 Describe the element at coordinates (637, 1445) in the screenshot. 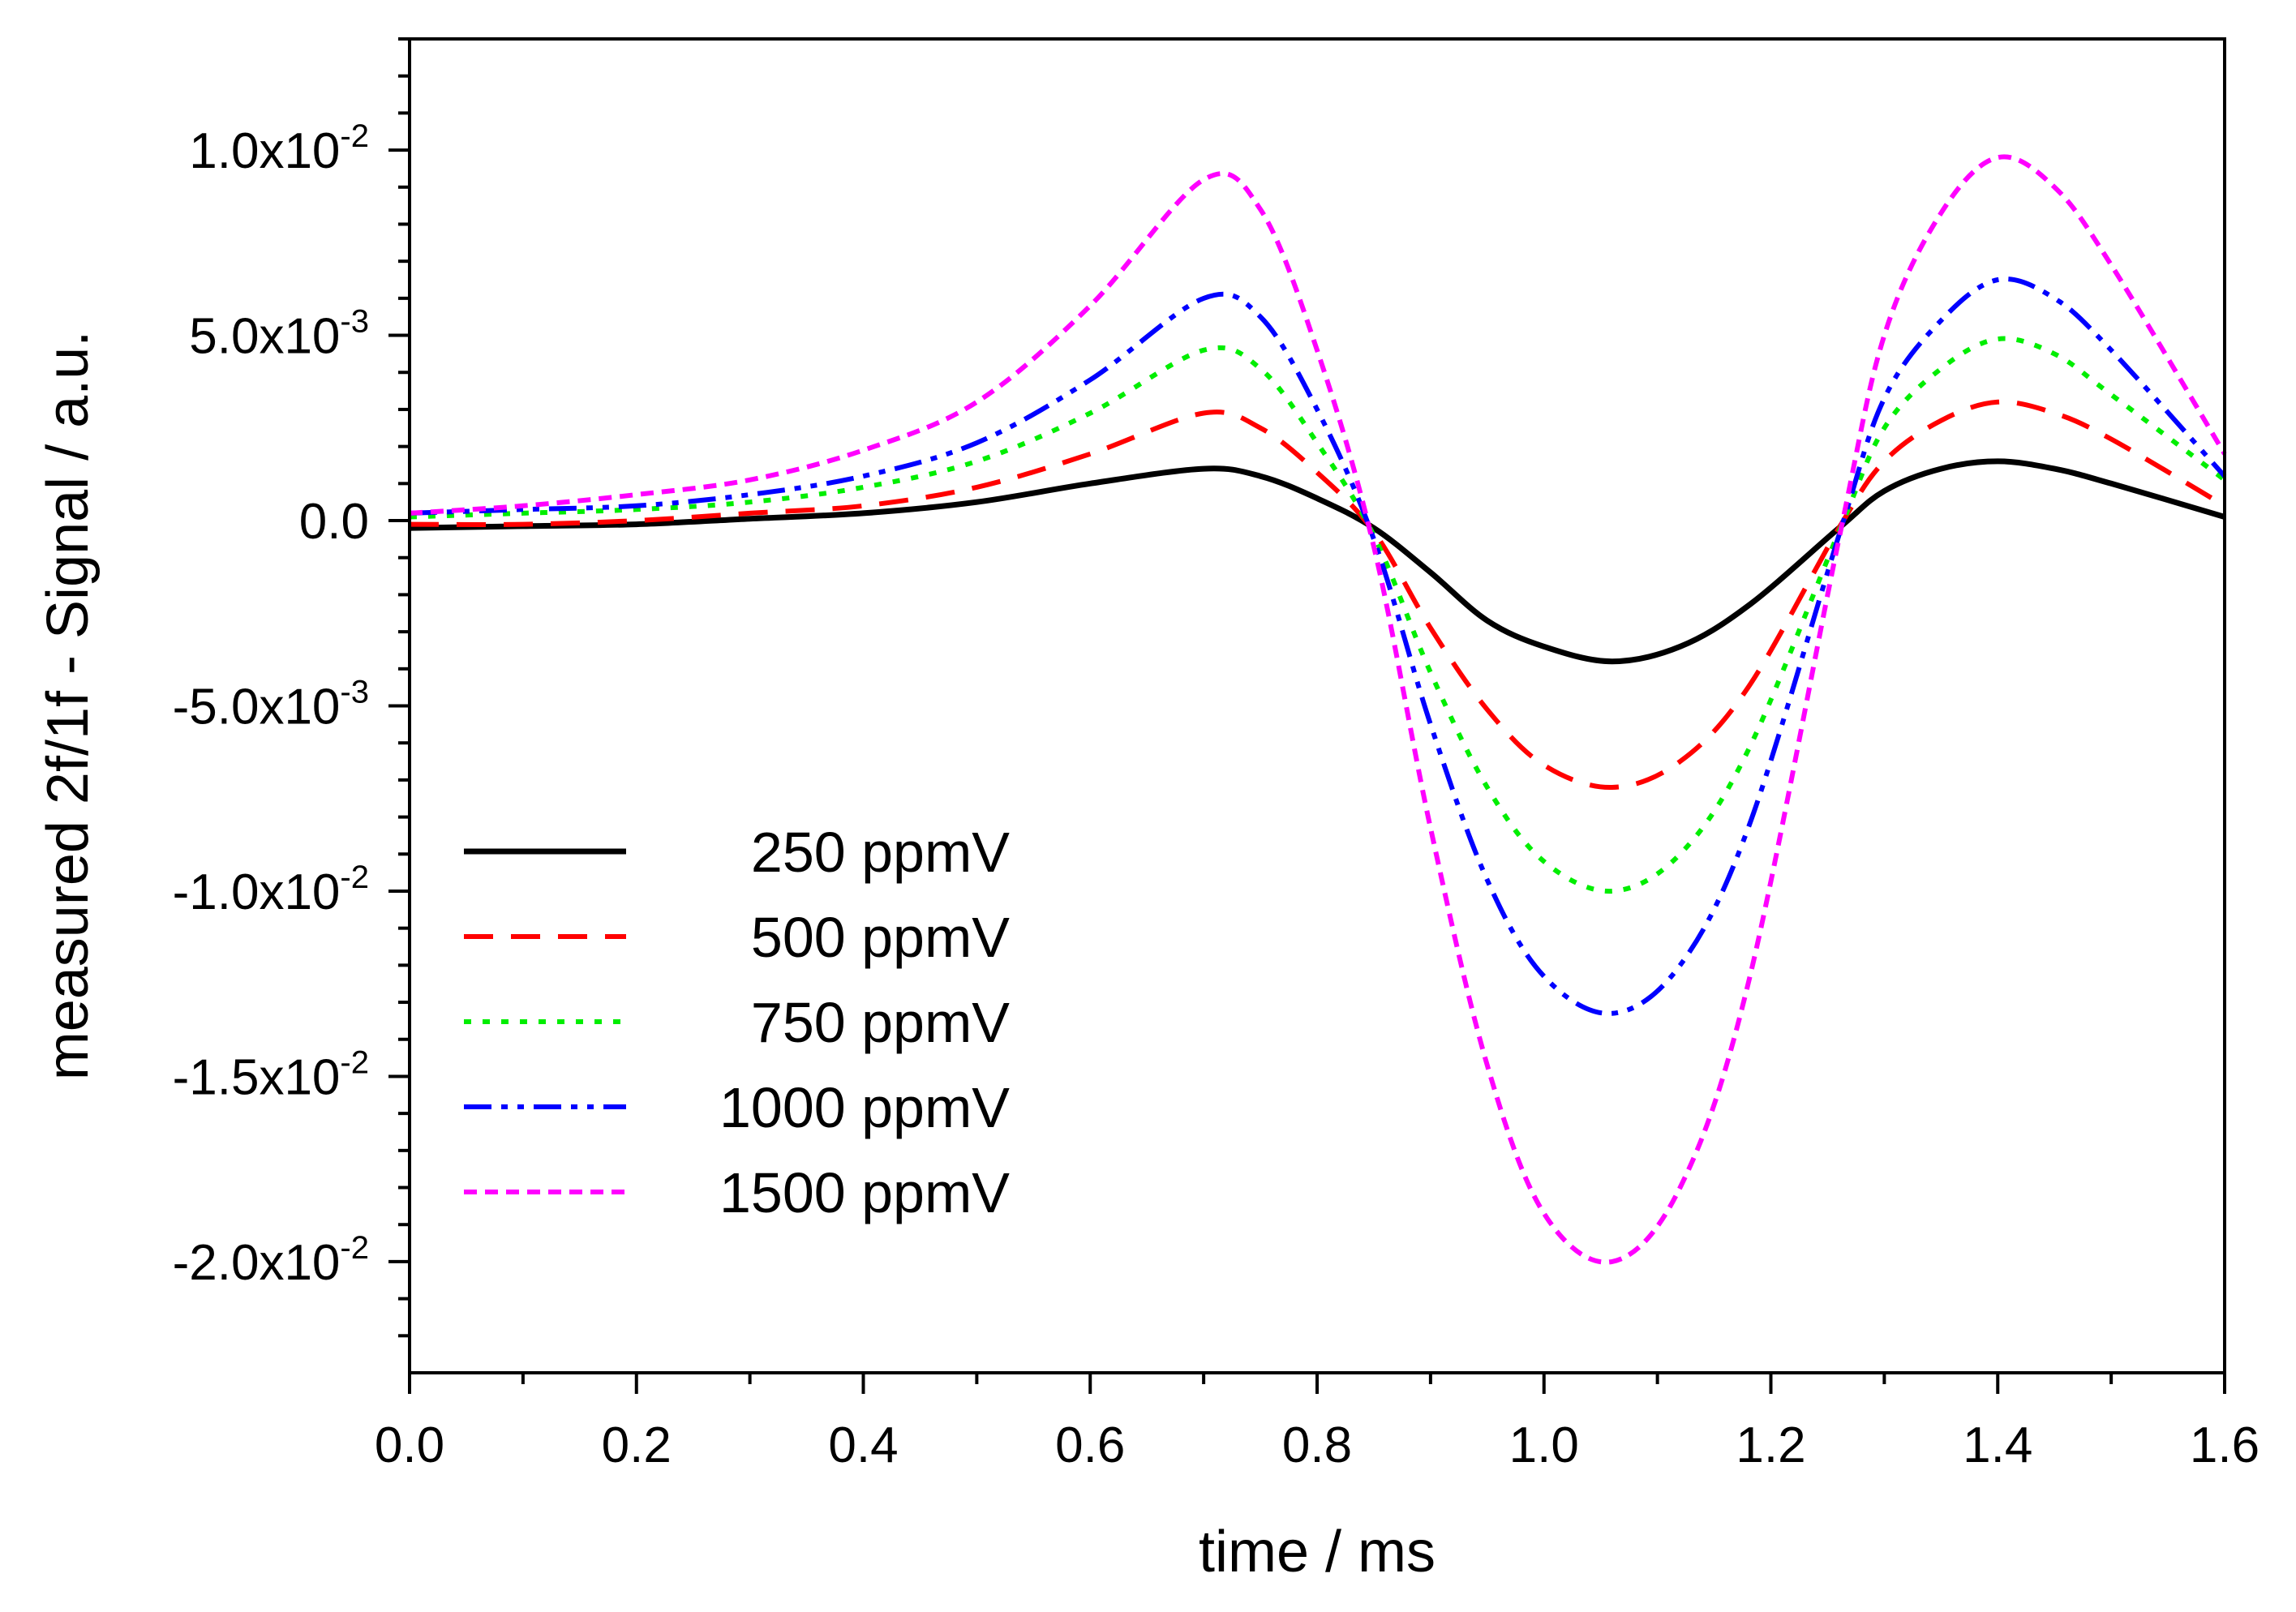

I see `x-tick-label: 0.2` at that location.